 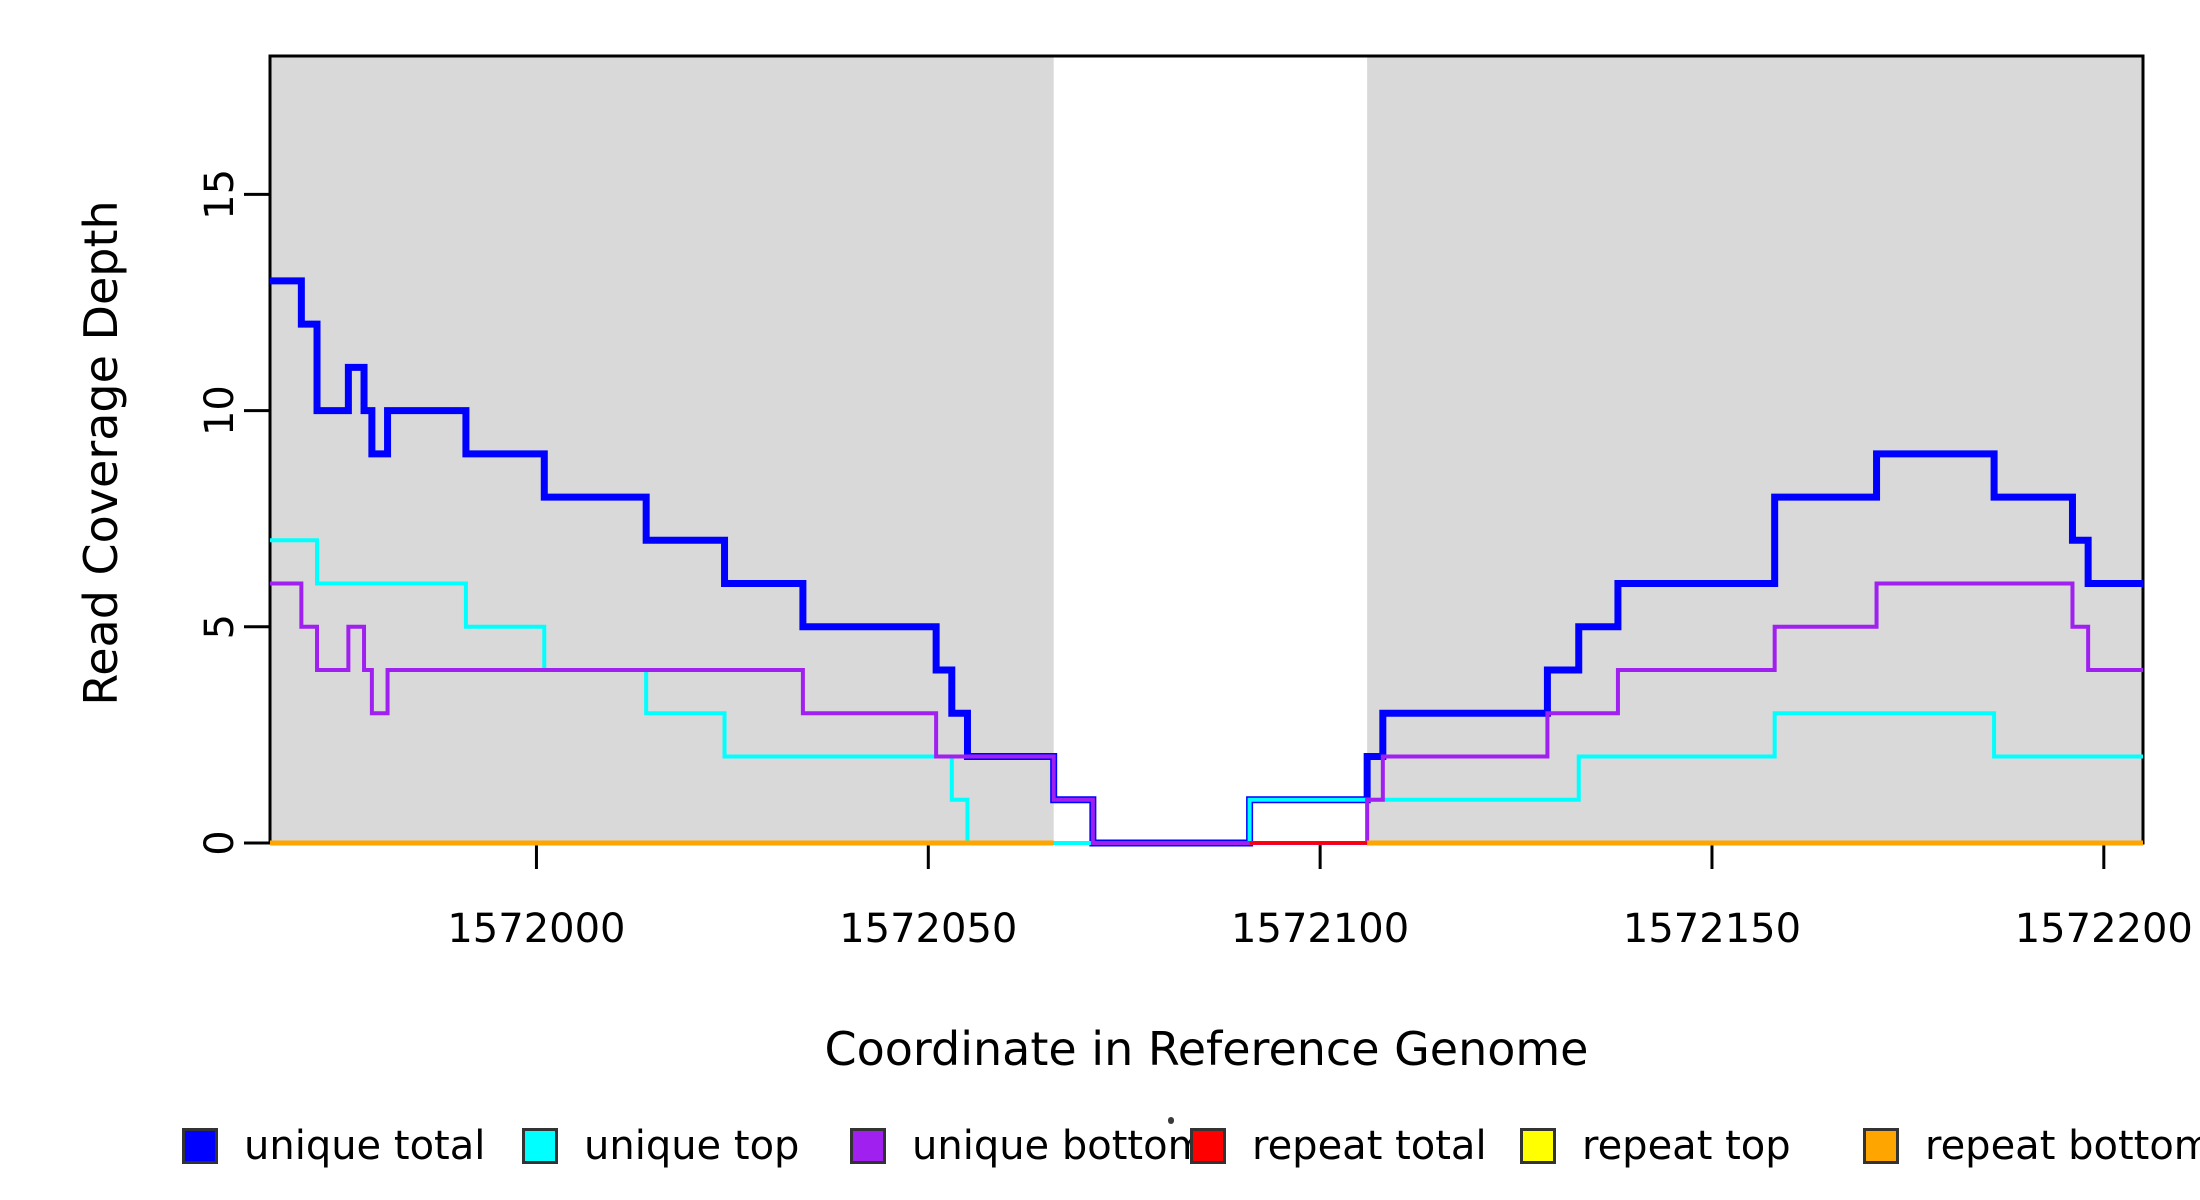 I want to click on x-axis-title: Coordinate in Reference Genome, so click(x=1206, y=1049).